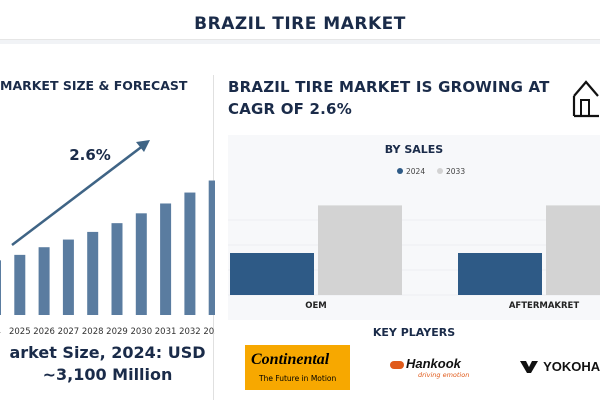 The width and height of the screenshot is (600, 400). I want to click on hankook-logo-name: Hankook, so click(429, 363).